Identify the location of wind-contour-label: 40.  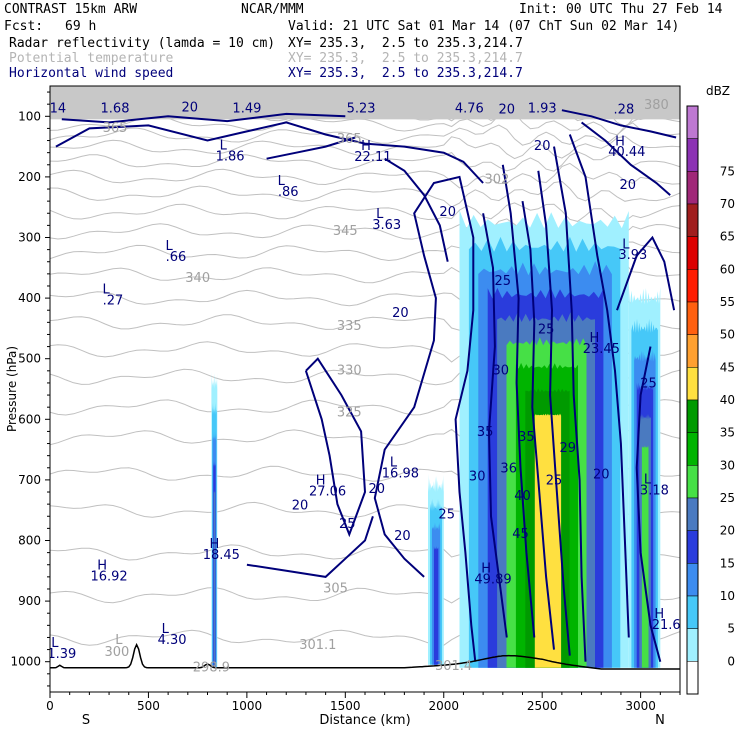
(522, 496).